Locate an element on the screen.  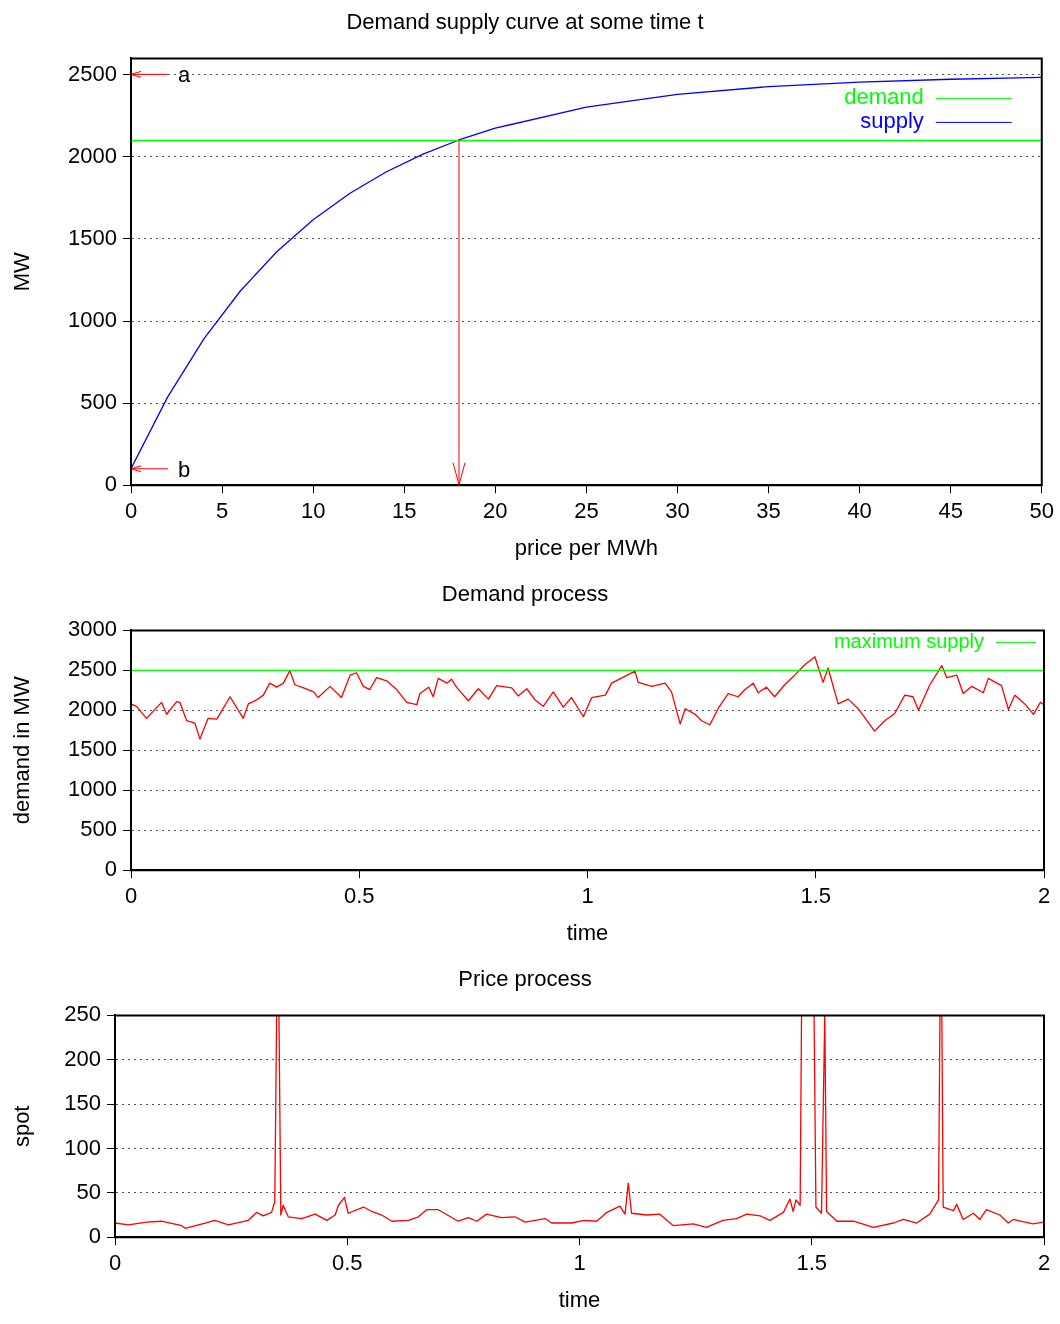
y-tick-label: 50 is located at coordinates (88, 1191).